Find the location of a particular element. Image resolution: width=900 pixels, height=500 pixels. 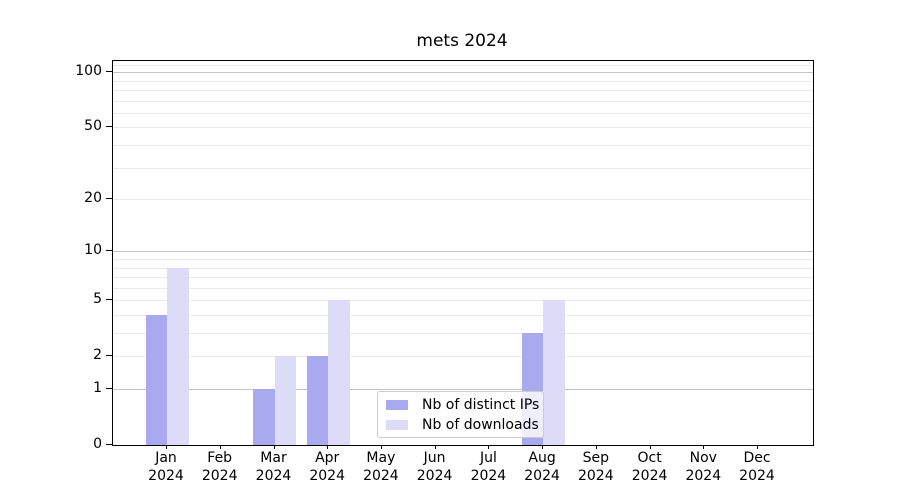

chart-title: mets 2024 is located at coordinates (462, 41).